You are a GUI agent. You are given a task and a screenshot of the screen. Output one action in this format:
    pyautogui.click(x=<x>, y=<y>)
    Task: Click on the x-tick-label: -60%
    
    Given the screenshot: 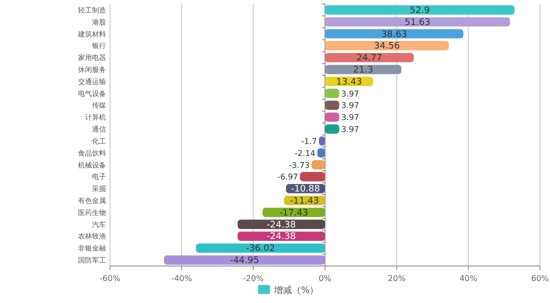 What is the action you would take?
    pyautogui.click(x=110, y=278)
    